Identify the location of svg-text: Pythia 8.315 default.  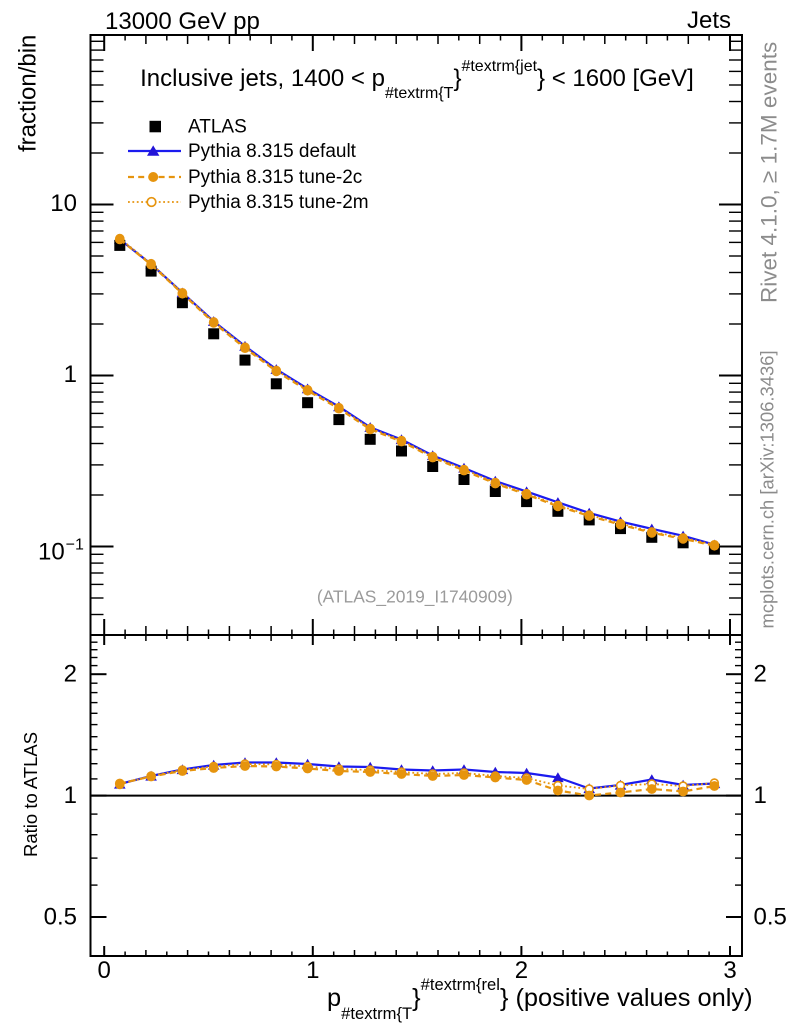
(272, 151).